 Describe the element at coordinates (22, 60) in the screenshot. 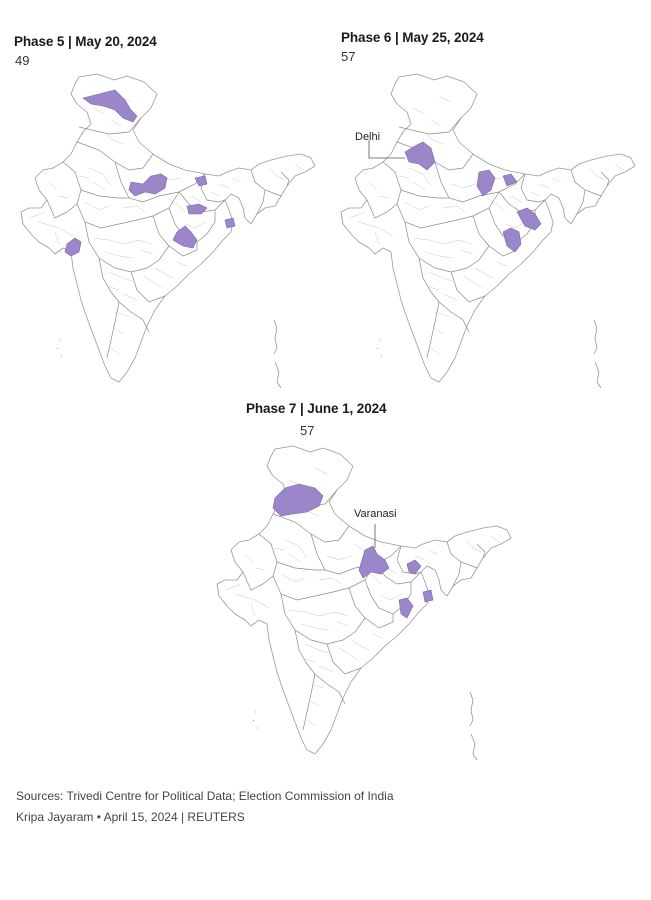

I see `seat-count: 49` at that location.